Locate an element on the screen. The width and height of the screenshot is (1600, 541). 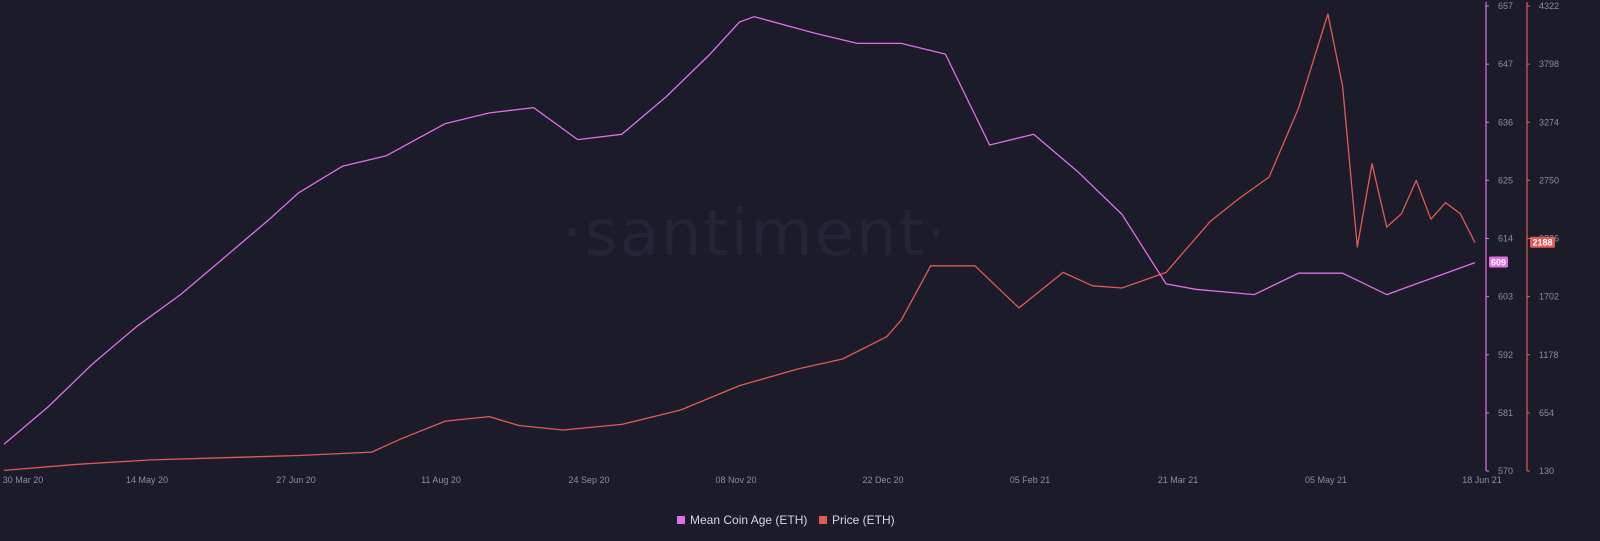
watermark: ·santiment· is located at coordinates (755, 234).